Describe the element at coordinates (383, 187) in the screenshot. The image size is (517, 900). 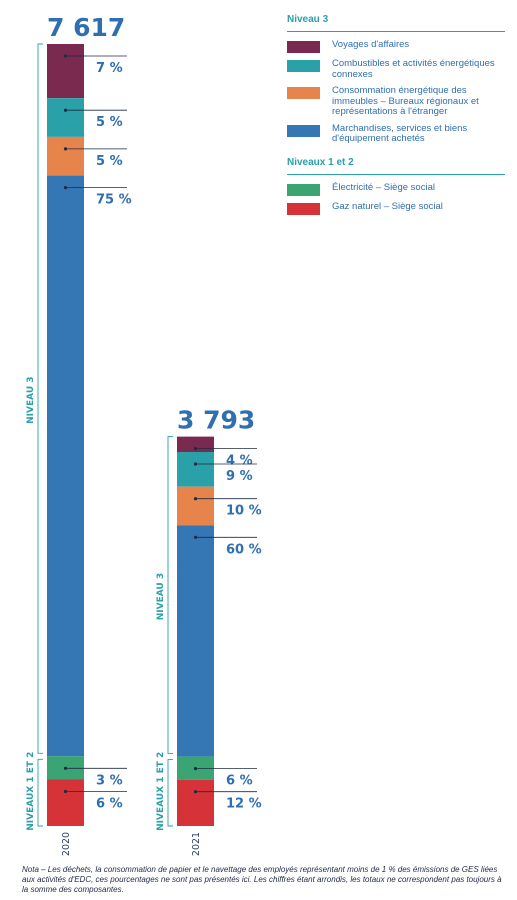
I see `legend-label: Électricité – Siège social` at that location.